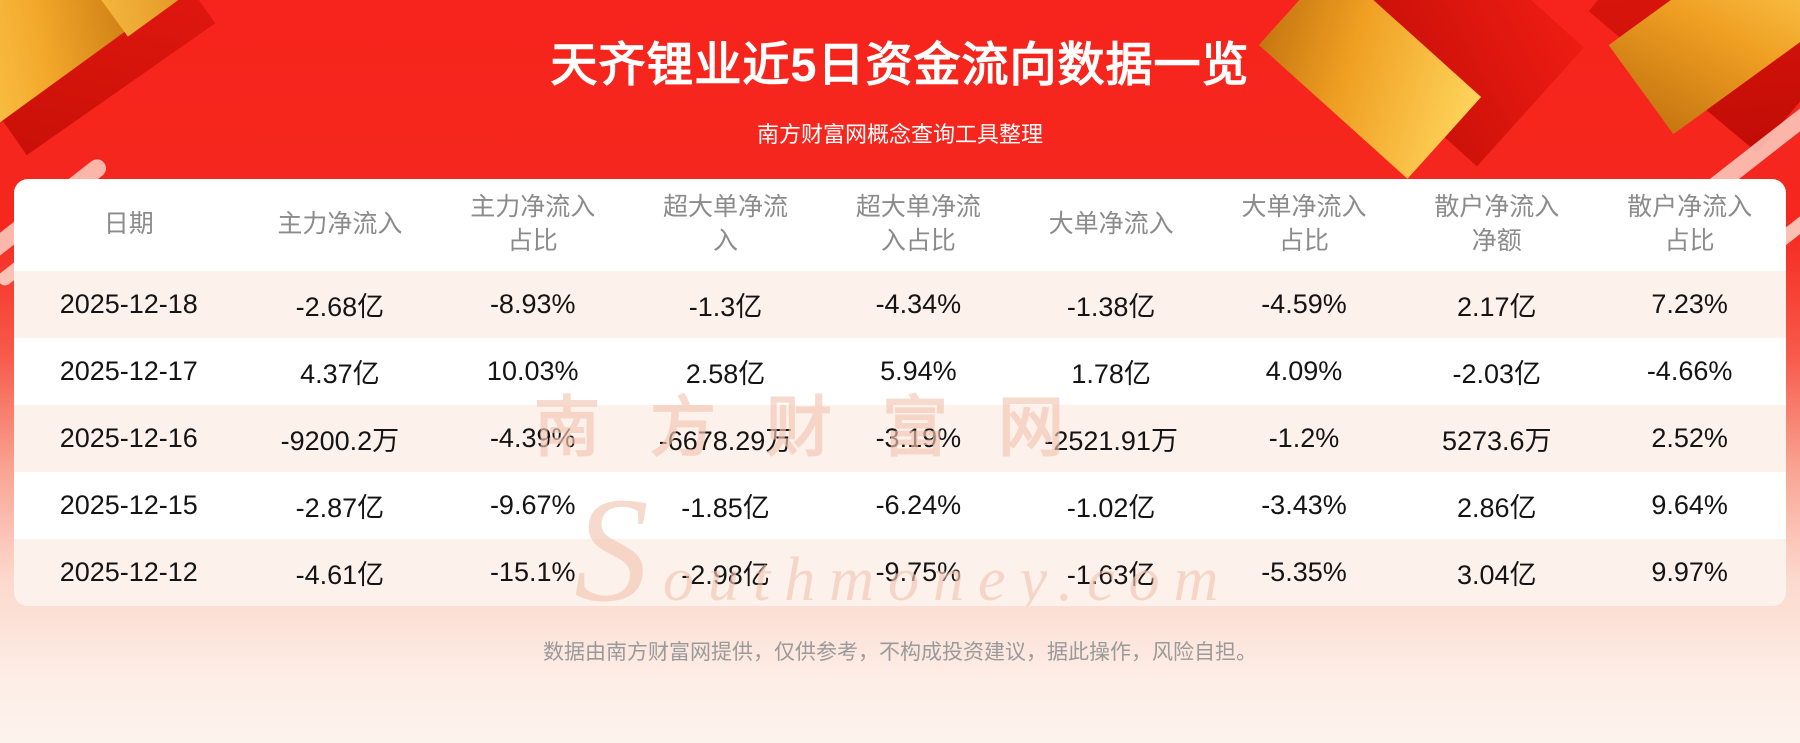 The image size is (1800, 743). I want to click on value-cell: -4.66%, so click(1689, 371).